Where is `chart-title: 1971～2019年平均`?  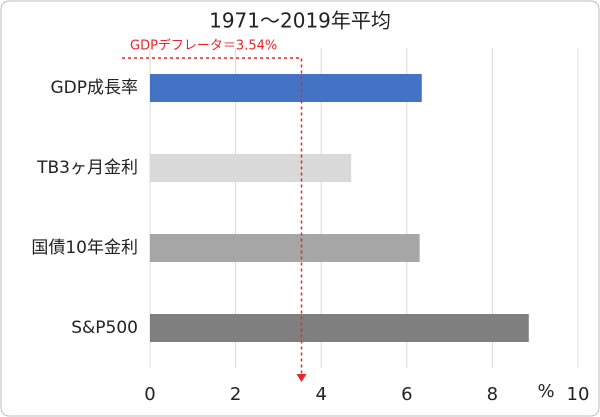 chart-title: 1971～2019年平均 is located at coordinates (300, 21).